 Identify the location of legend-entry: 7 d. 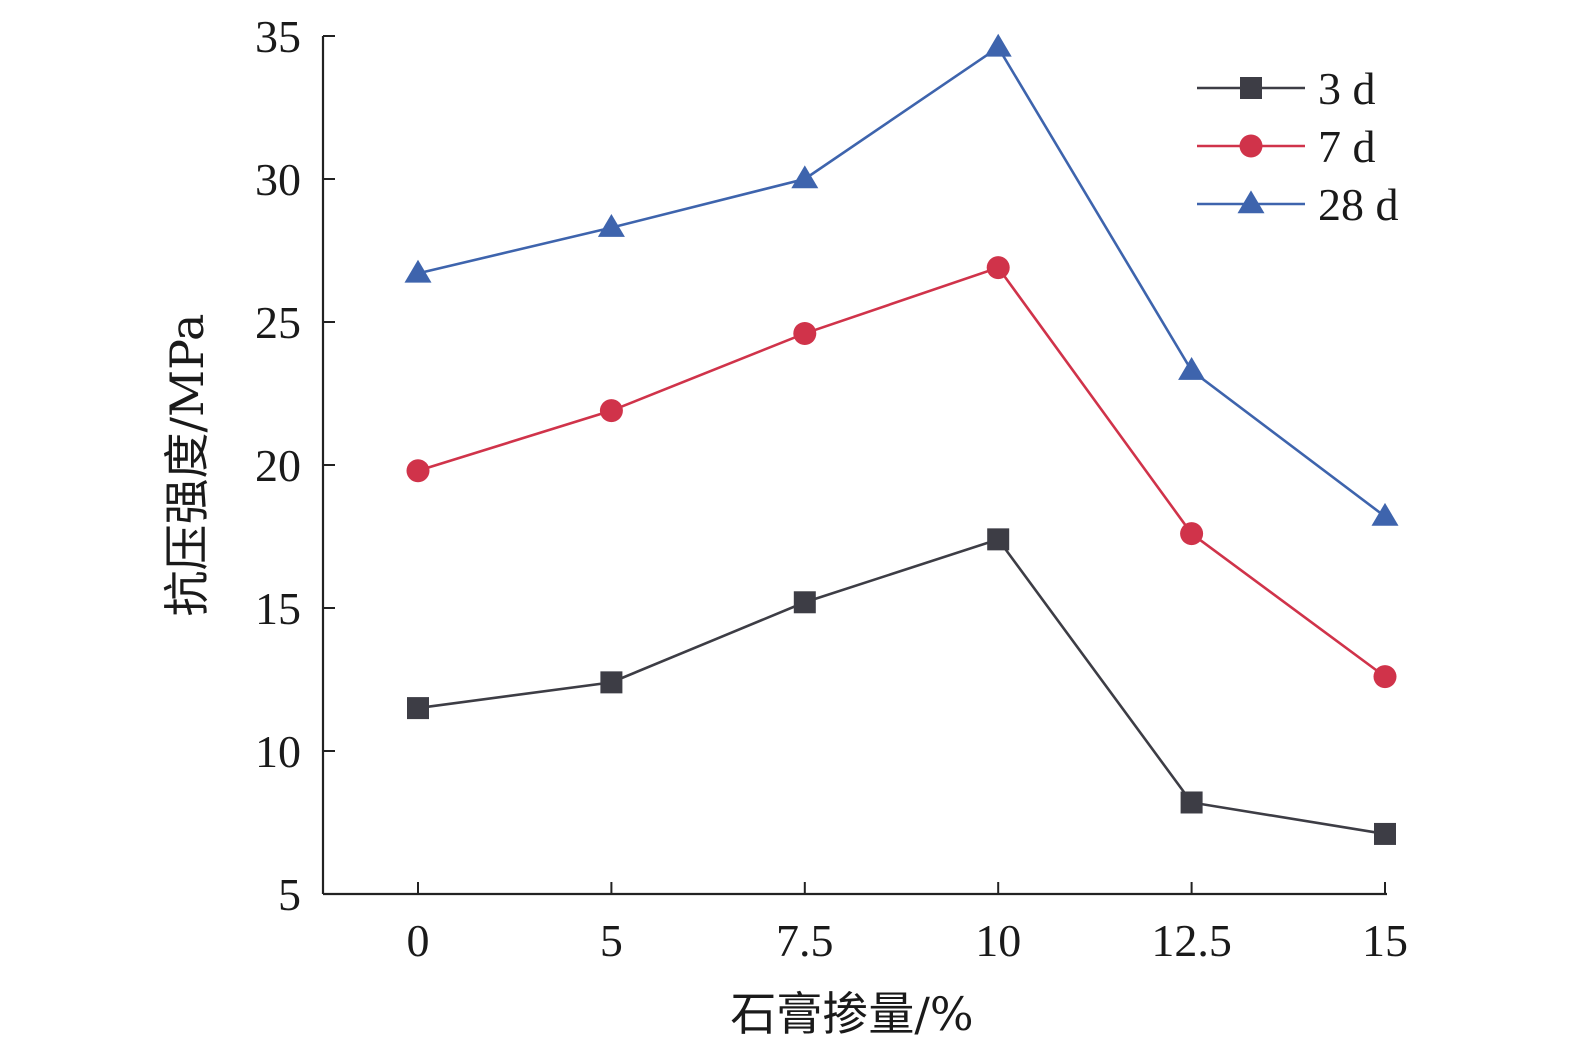
(1286, 146).